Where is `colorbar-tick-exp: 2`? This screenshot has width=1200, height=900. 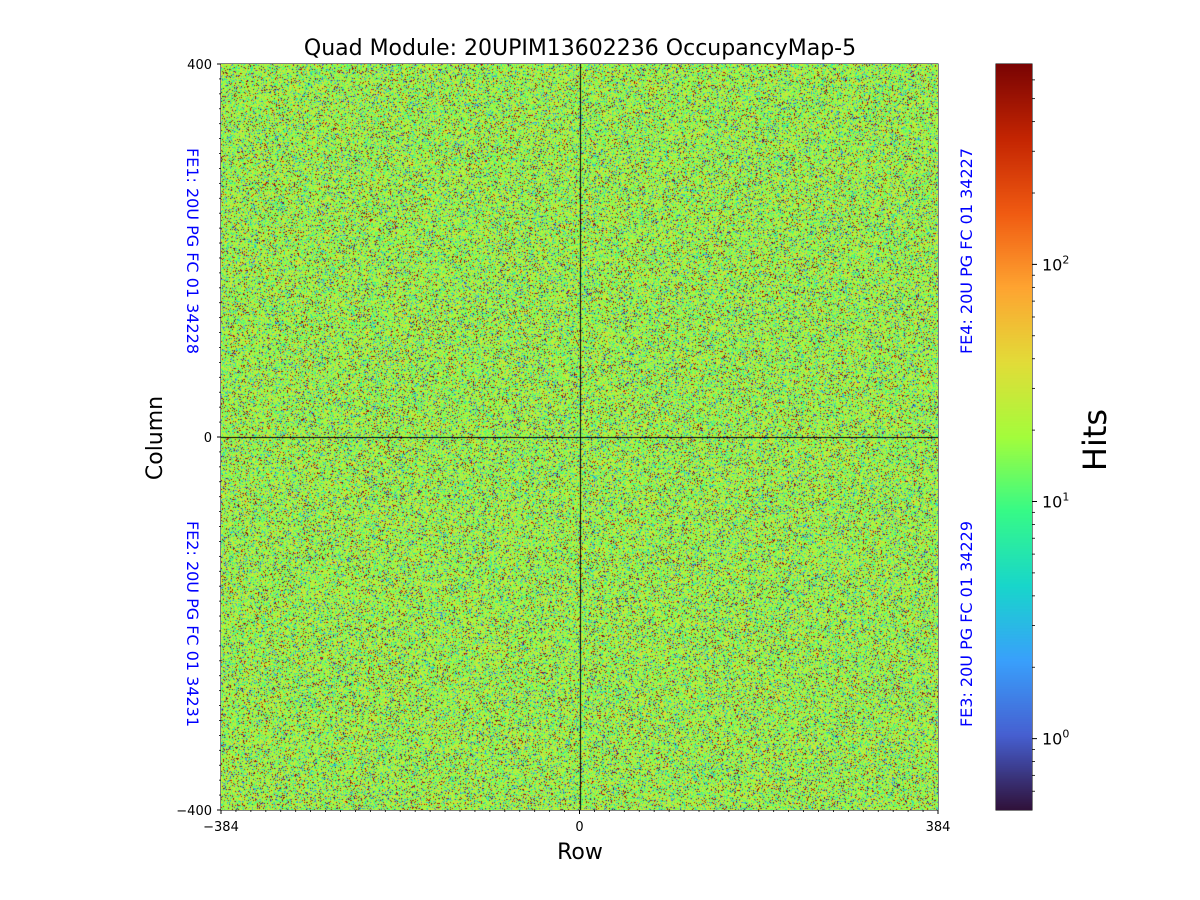
colorbar-tick-exp: 2 is located at coordinates (1065, 259).